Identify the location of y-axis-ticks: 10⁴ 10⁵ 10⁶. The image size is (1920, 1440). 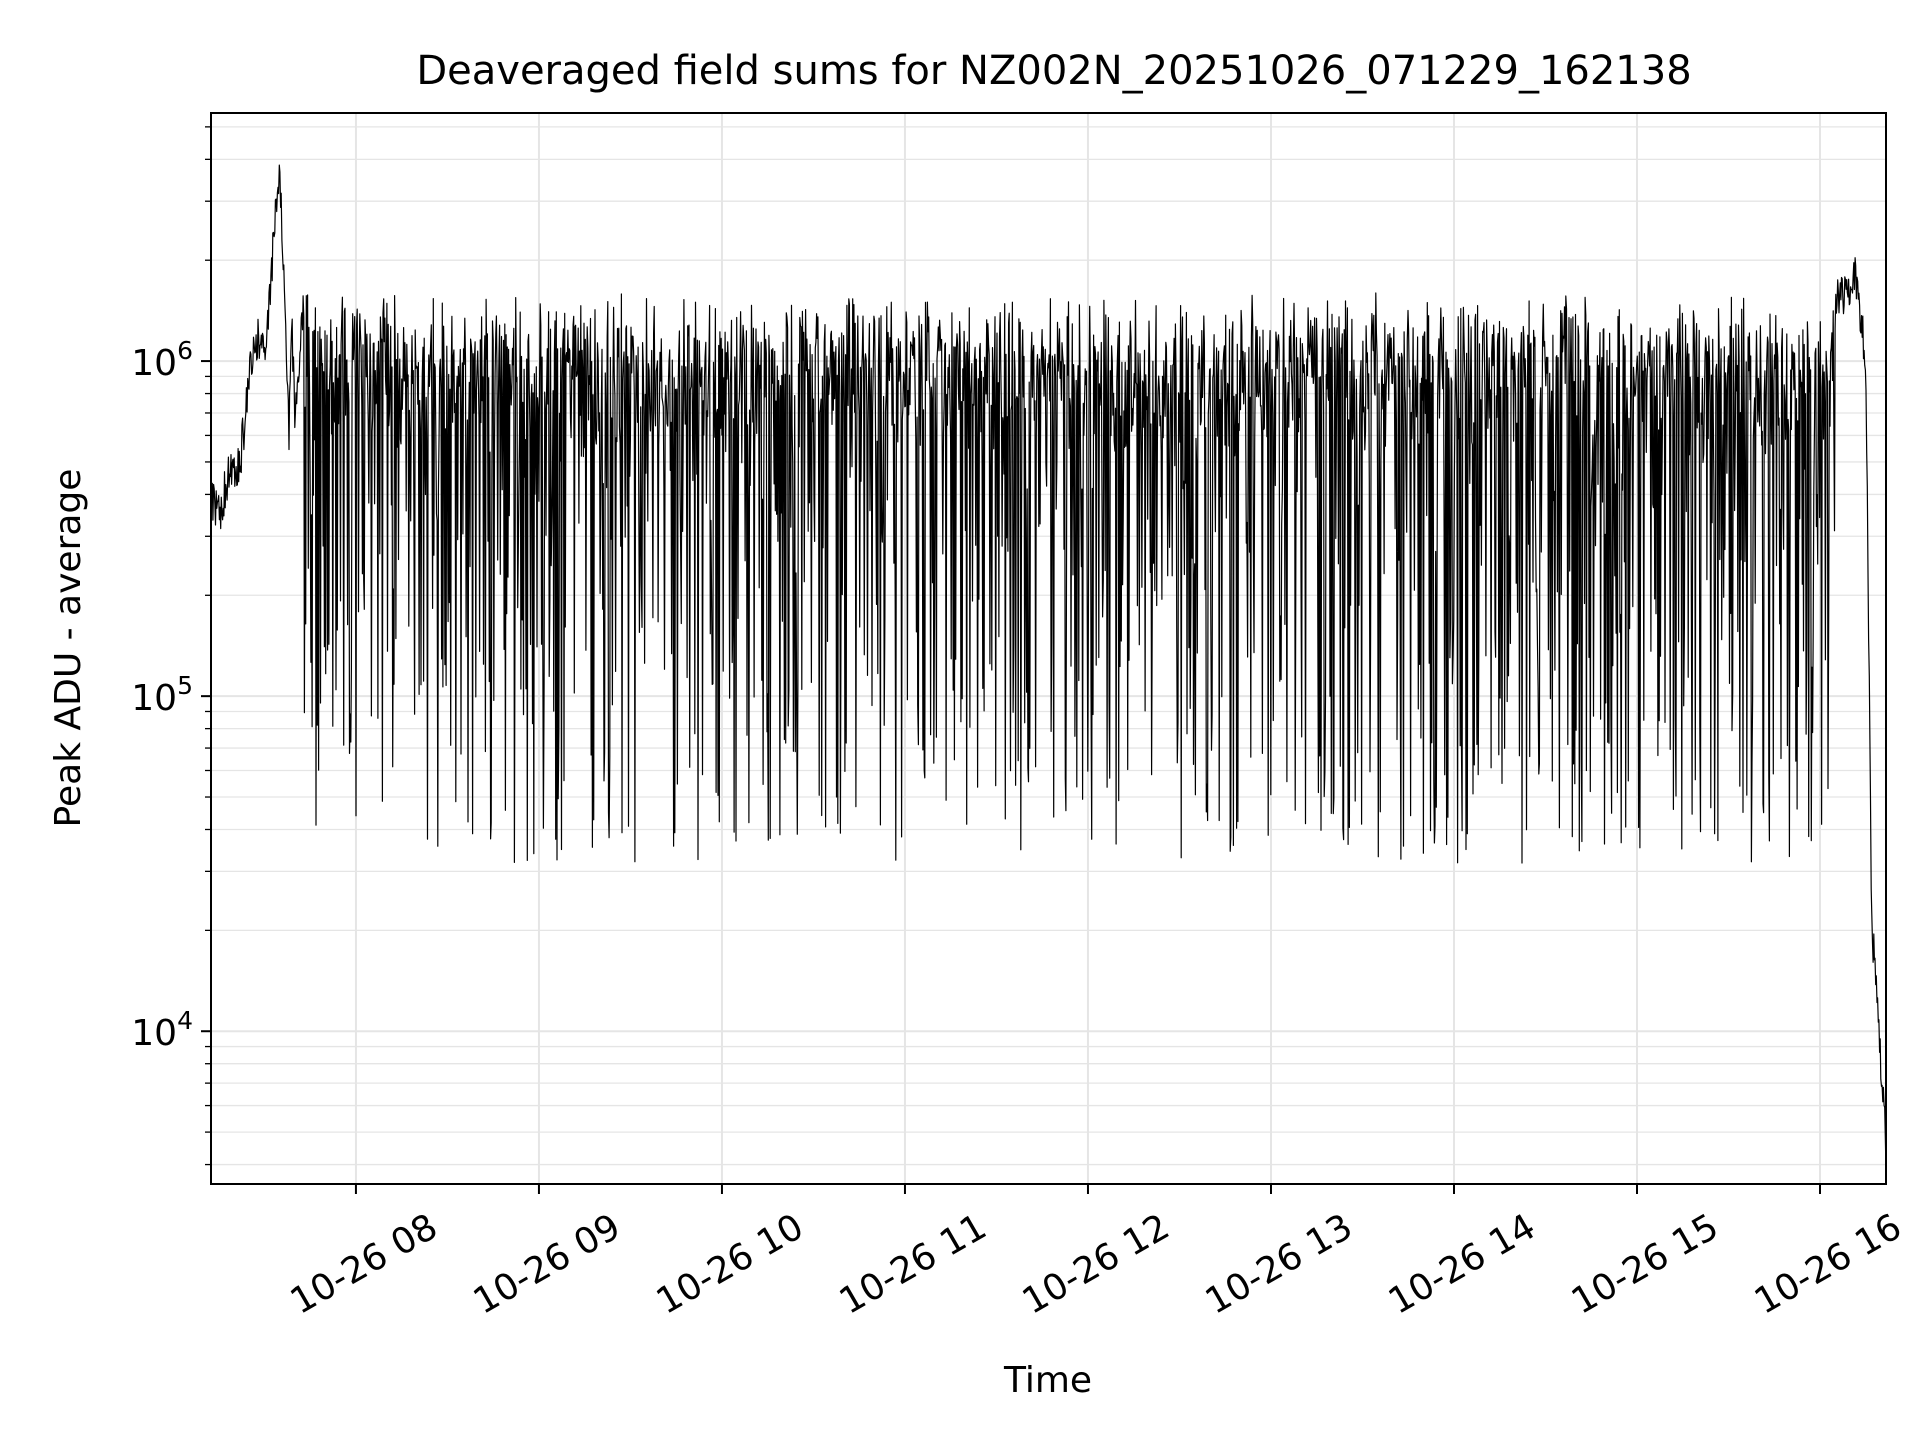
(171, 646).